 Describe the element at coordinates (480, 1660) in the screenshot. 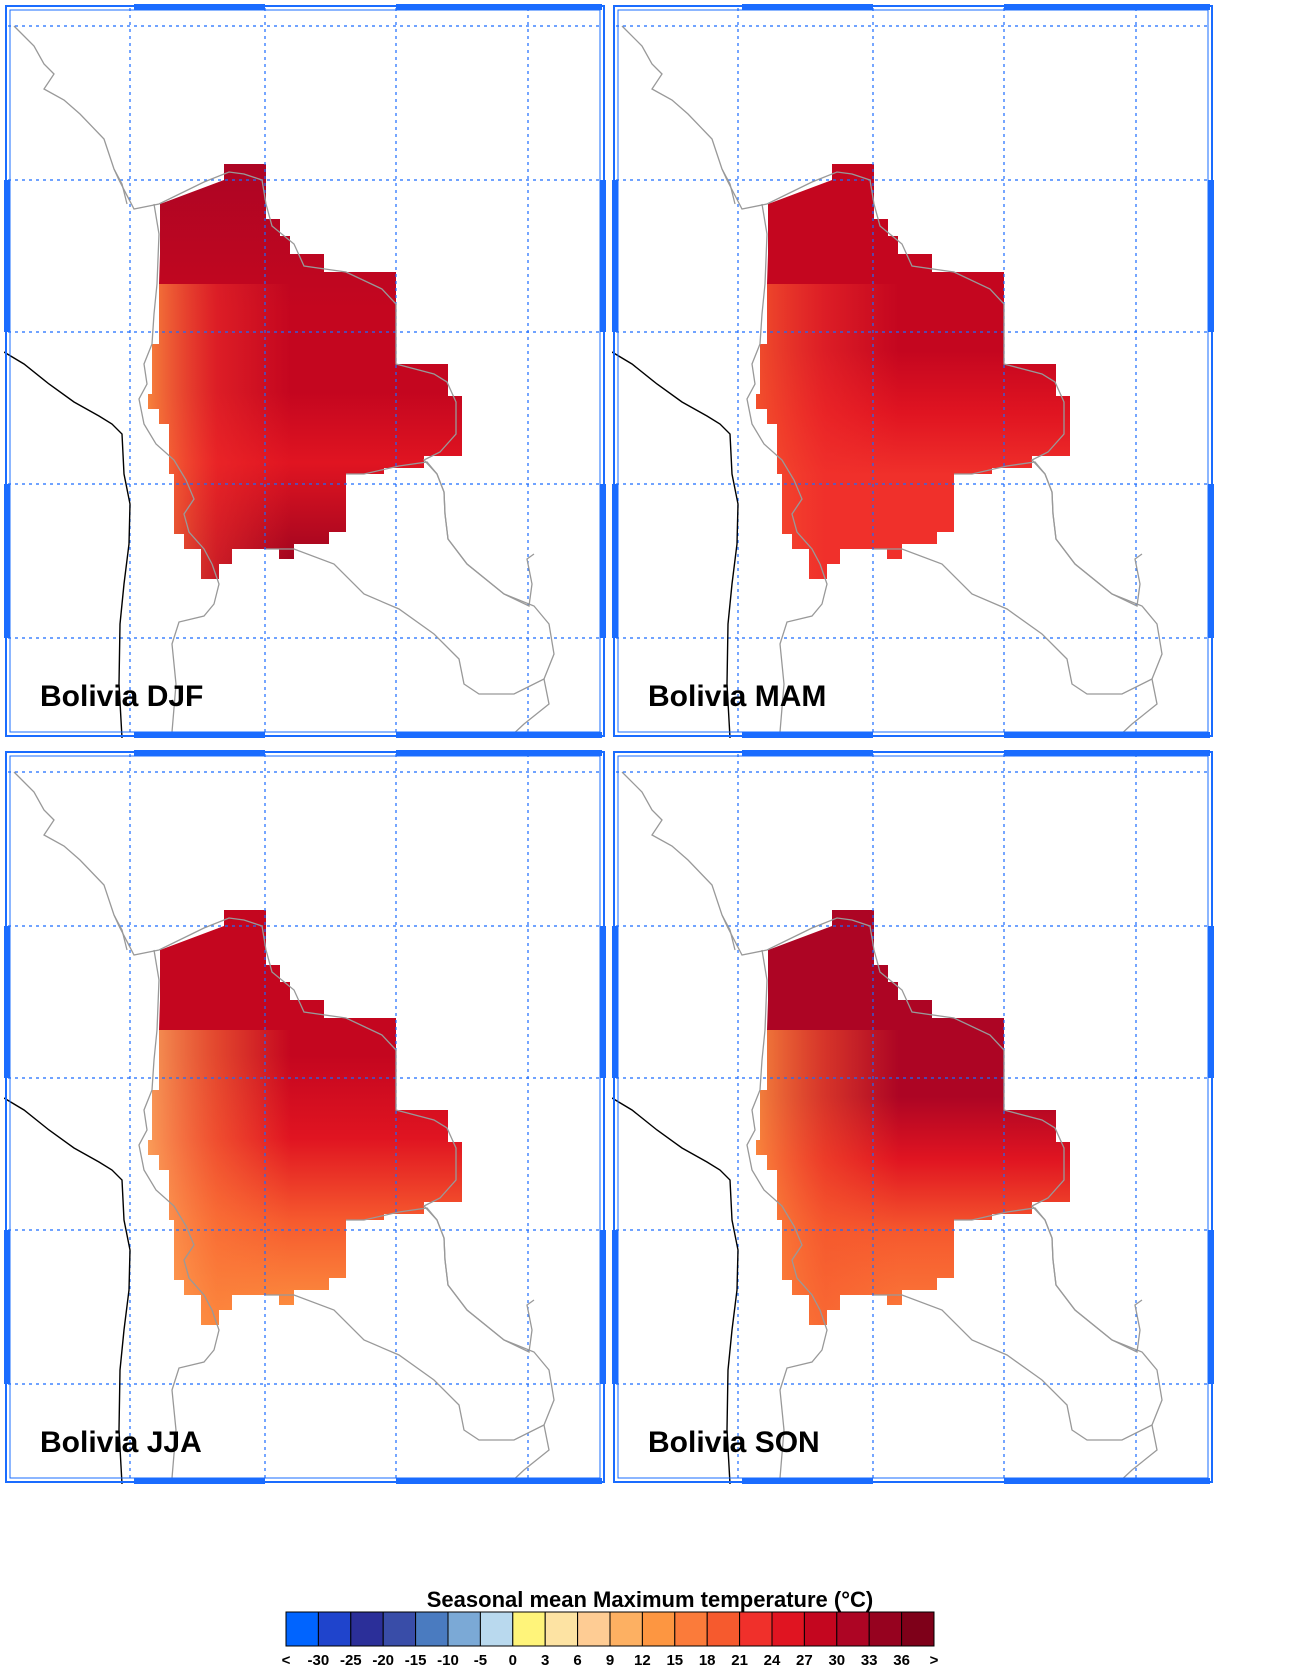

I see `colorbar-tick-label: -5` at that location.